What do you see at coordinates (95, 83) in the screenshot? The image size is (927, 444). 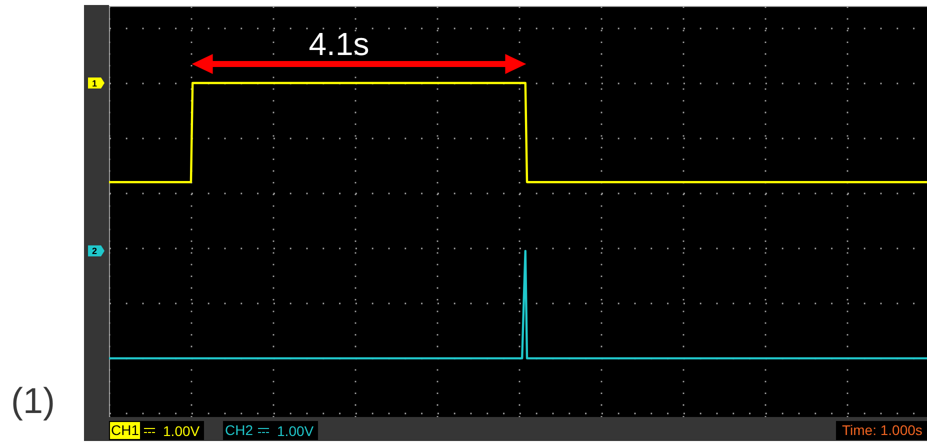 I see `text: 1` at bounding box center [95, 83].